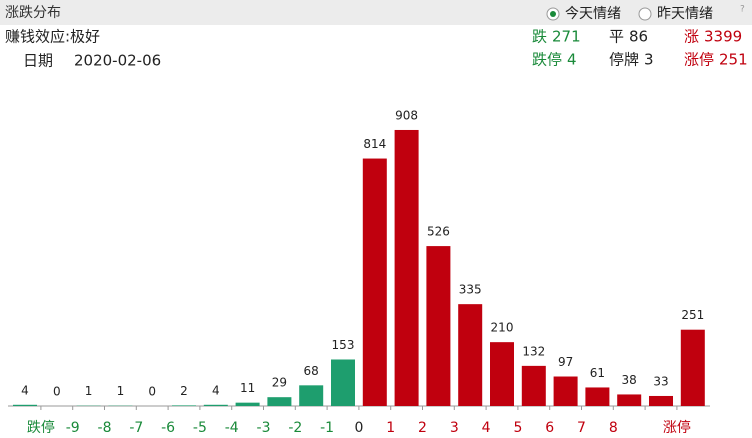 Image resolution: width=752 pixels, height=438 pixels. What do you see at coordinates (645, 14) in the screenshot?
I see `radio-yesterday` at bounding box center [645, 14].